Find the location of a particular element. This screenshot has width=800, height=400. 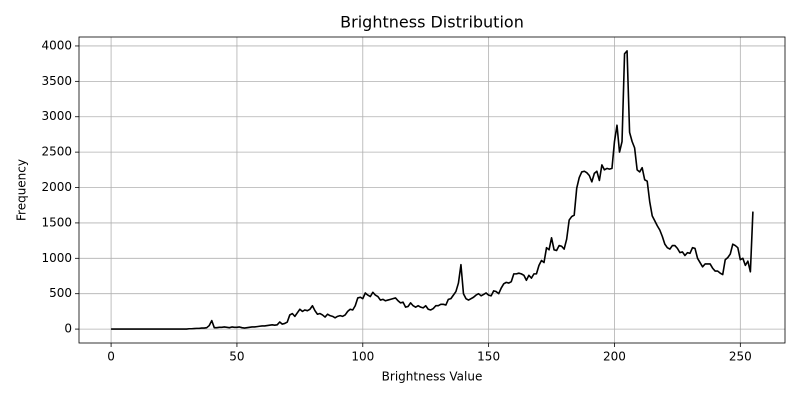

y-tick-label: 2500 is located at coordinates (56, 152).